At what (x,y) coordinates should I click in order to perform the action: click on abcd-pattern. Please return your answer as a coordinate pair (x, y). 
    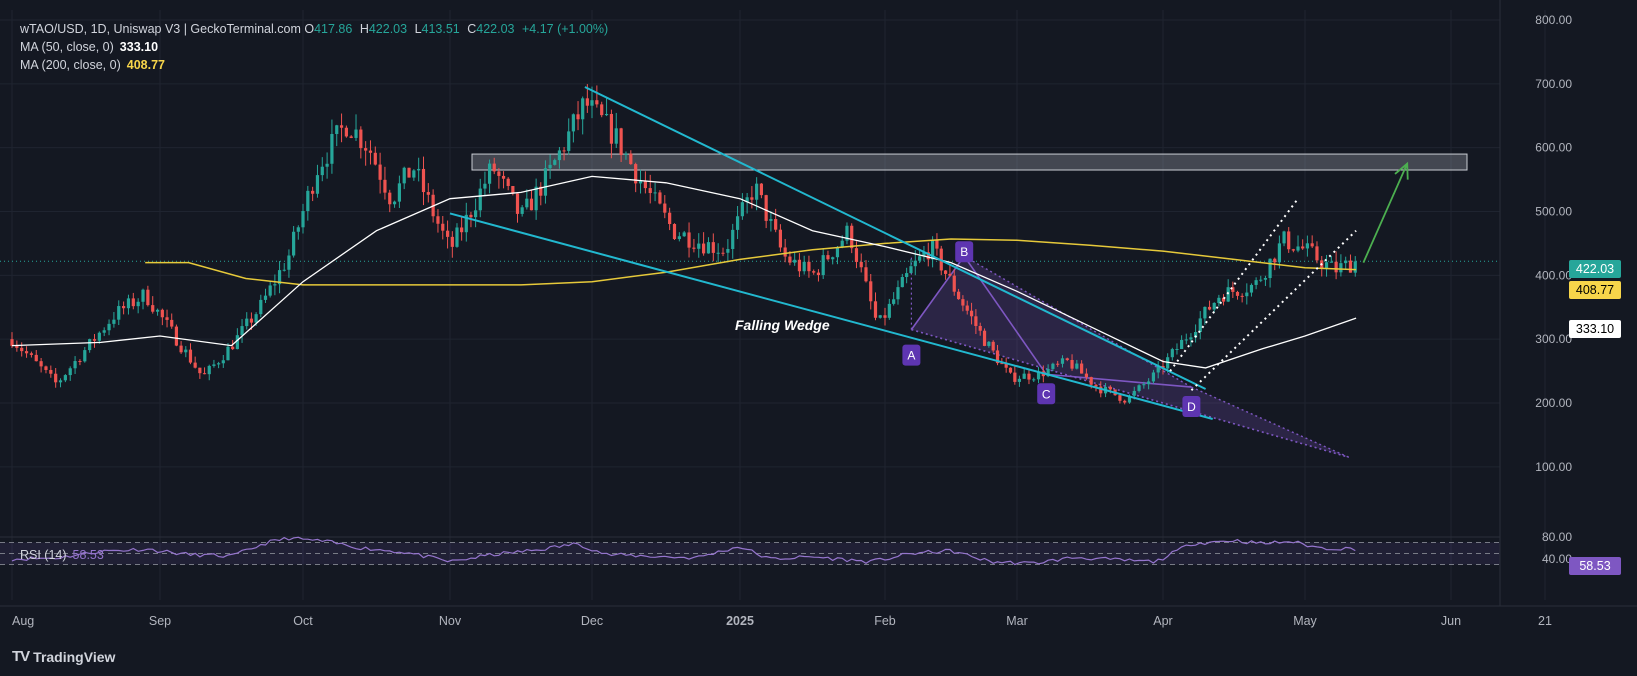
    Looking at the image, I should click on (1130, 356).